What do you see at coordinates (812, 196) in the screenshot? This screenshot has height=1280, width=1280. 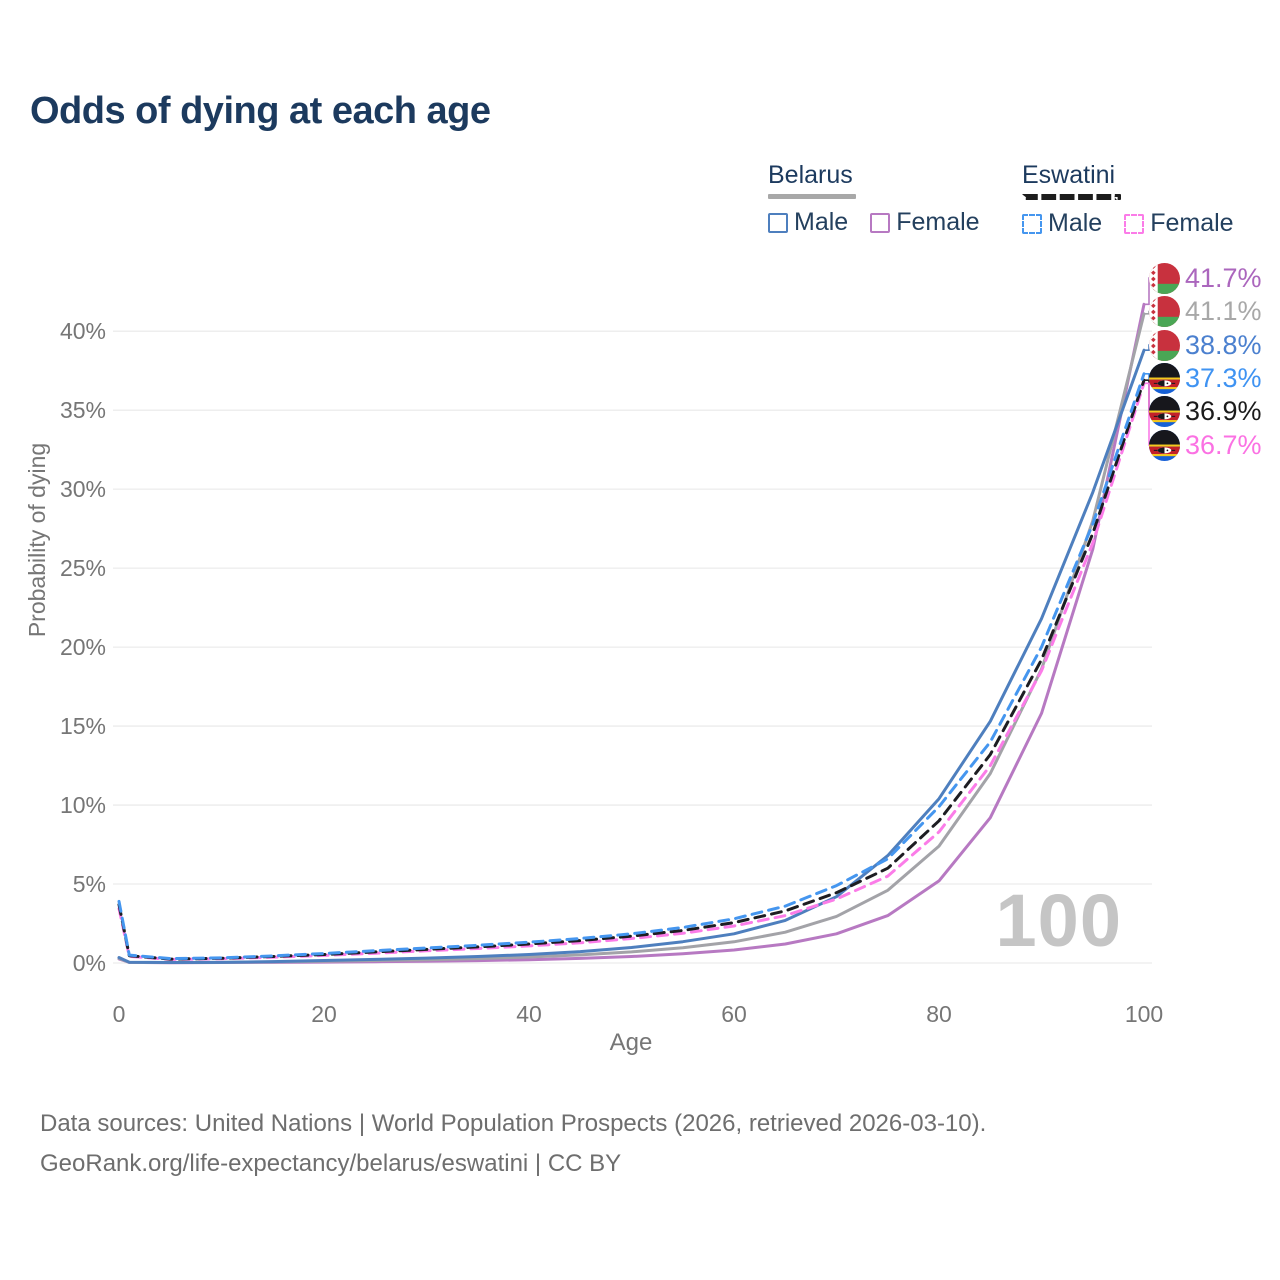 I see `belarus-solid-line-icon` at bounding box center [812, 196].